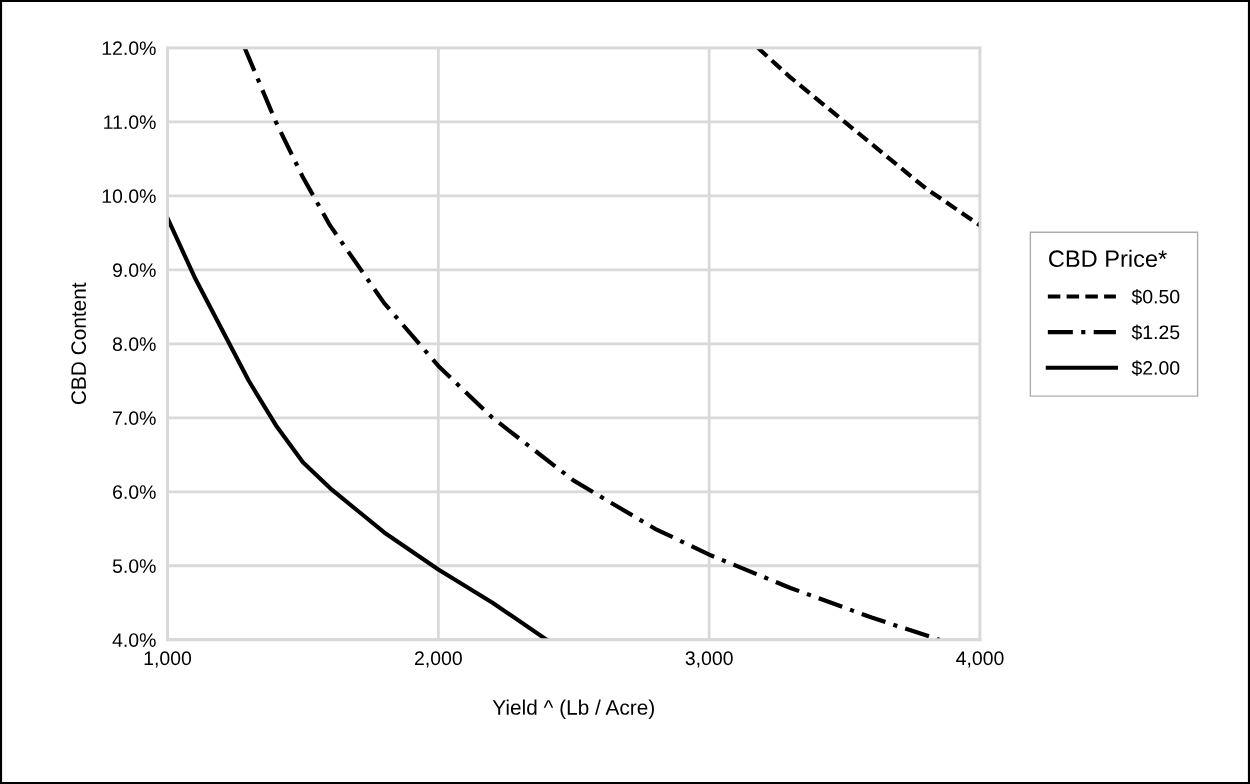  What do you see at coordinates (134, 492) in the screenshot?
I see `y-tick-label: 6.0%` at bounding box center [134, 492].